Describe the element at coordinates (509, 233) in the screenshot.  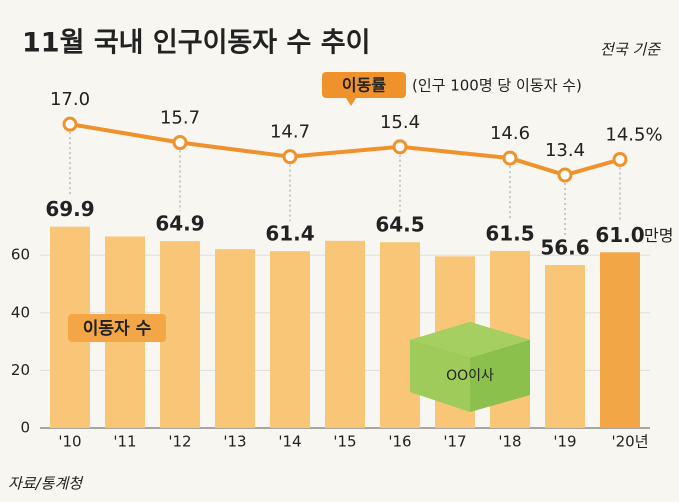
I see `bar-value-label: 61.5` at that location.